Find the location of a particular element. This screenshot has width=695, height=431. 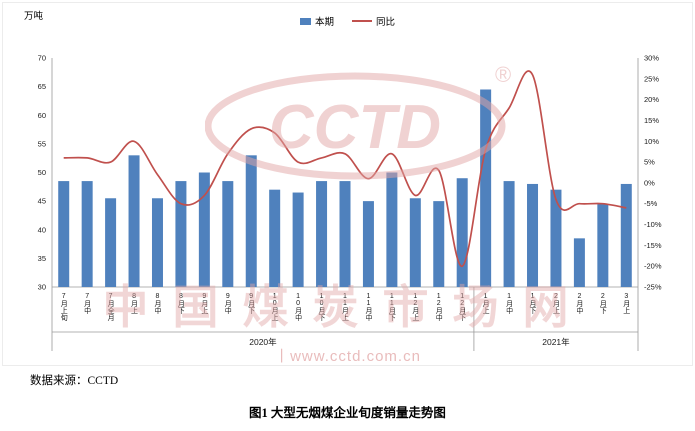

svg-text: 8月上 is located at coordinates (135, 303).